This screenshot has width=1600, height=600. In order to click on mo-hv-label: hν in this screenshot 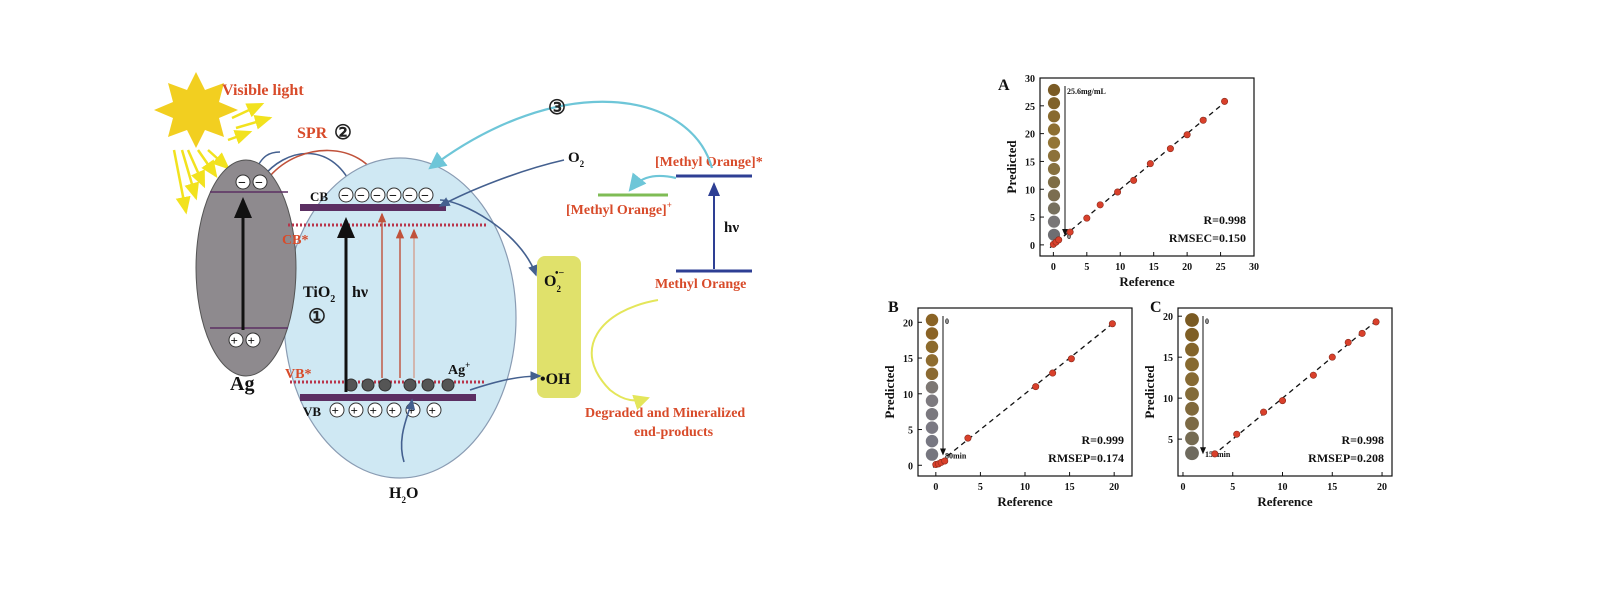, I will do `click(731, 228)`.